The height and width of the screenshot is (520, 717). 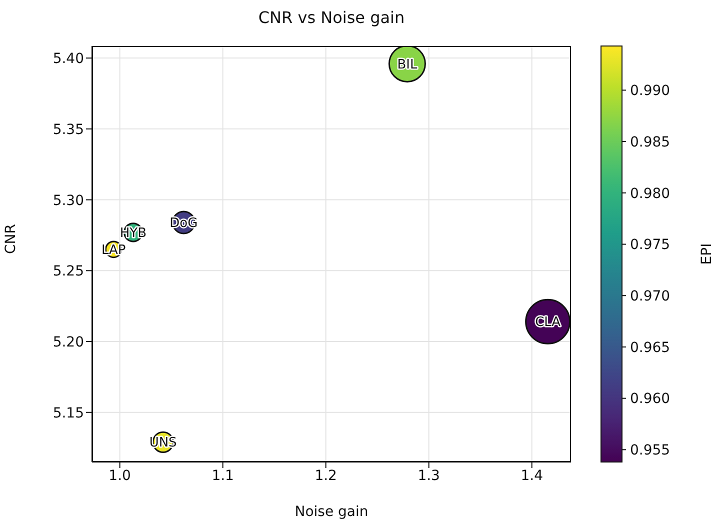 I want to click on y-tick-label: 5.25, so click(x=68, y=272).